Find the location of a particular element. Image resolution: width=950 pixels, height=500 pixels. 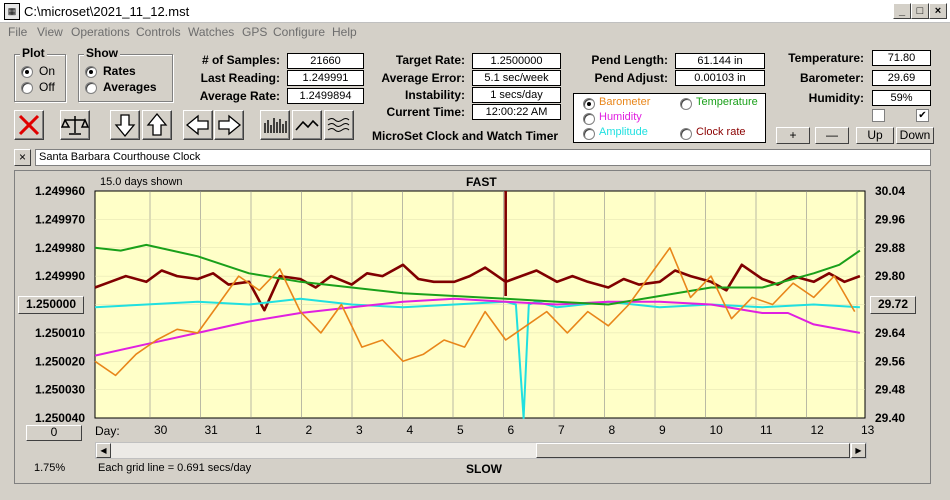

menu-file: File is located at coordinates (18, 32).